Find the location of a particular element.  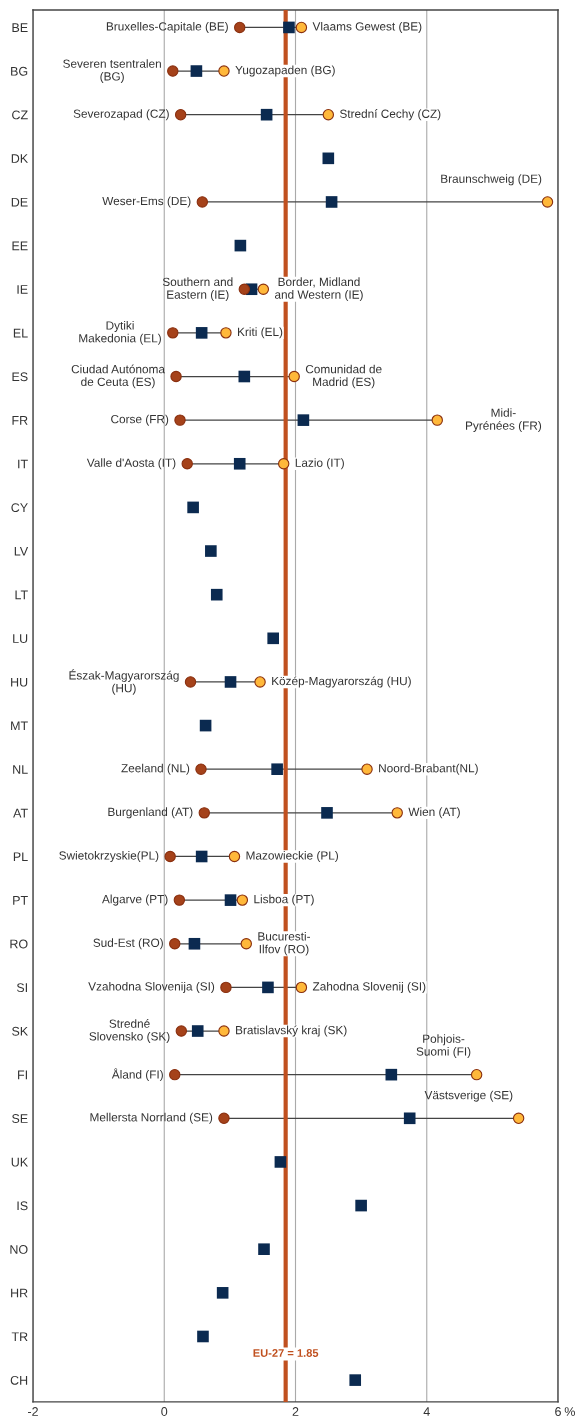

y-tick-label: SI is located at coordinates (21, 988).